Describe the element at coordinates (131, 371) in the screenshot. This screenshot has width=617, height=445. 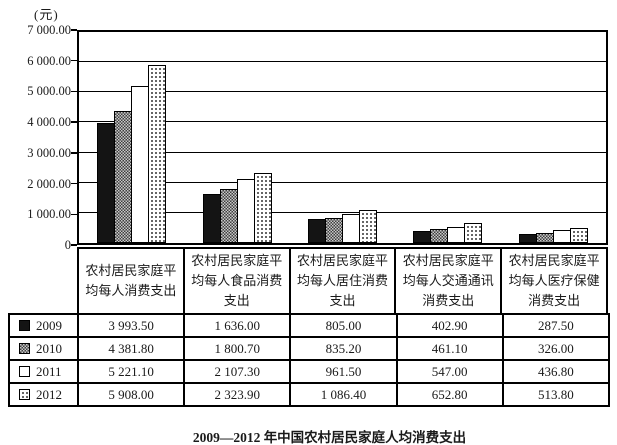
I see `value-cell-2011-category-1: 5 221.10` at that location.